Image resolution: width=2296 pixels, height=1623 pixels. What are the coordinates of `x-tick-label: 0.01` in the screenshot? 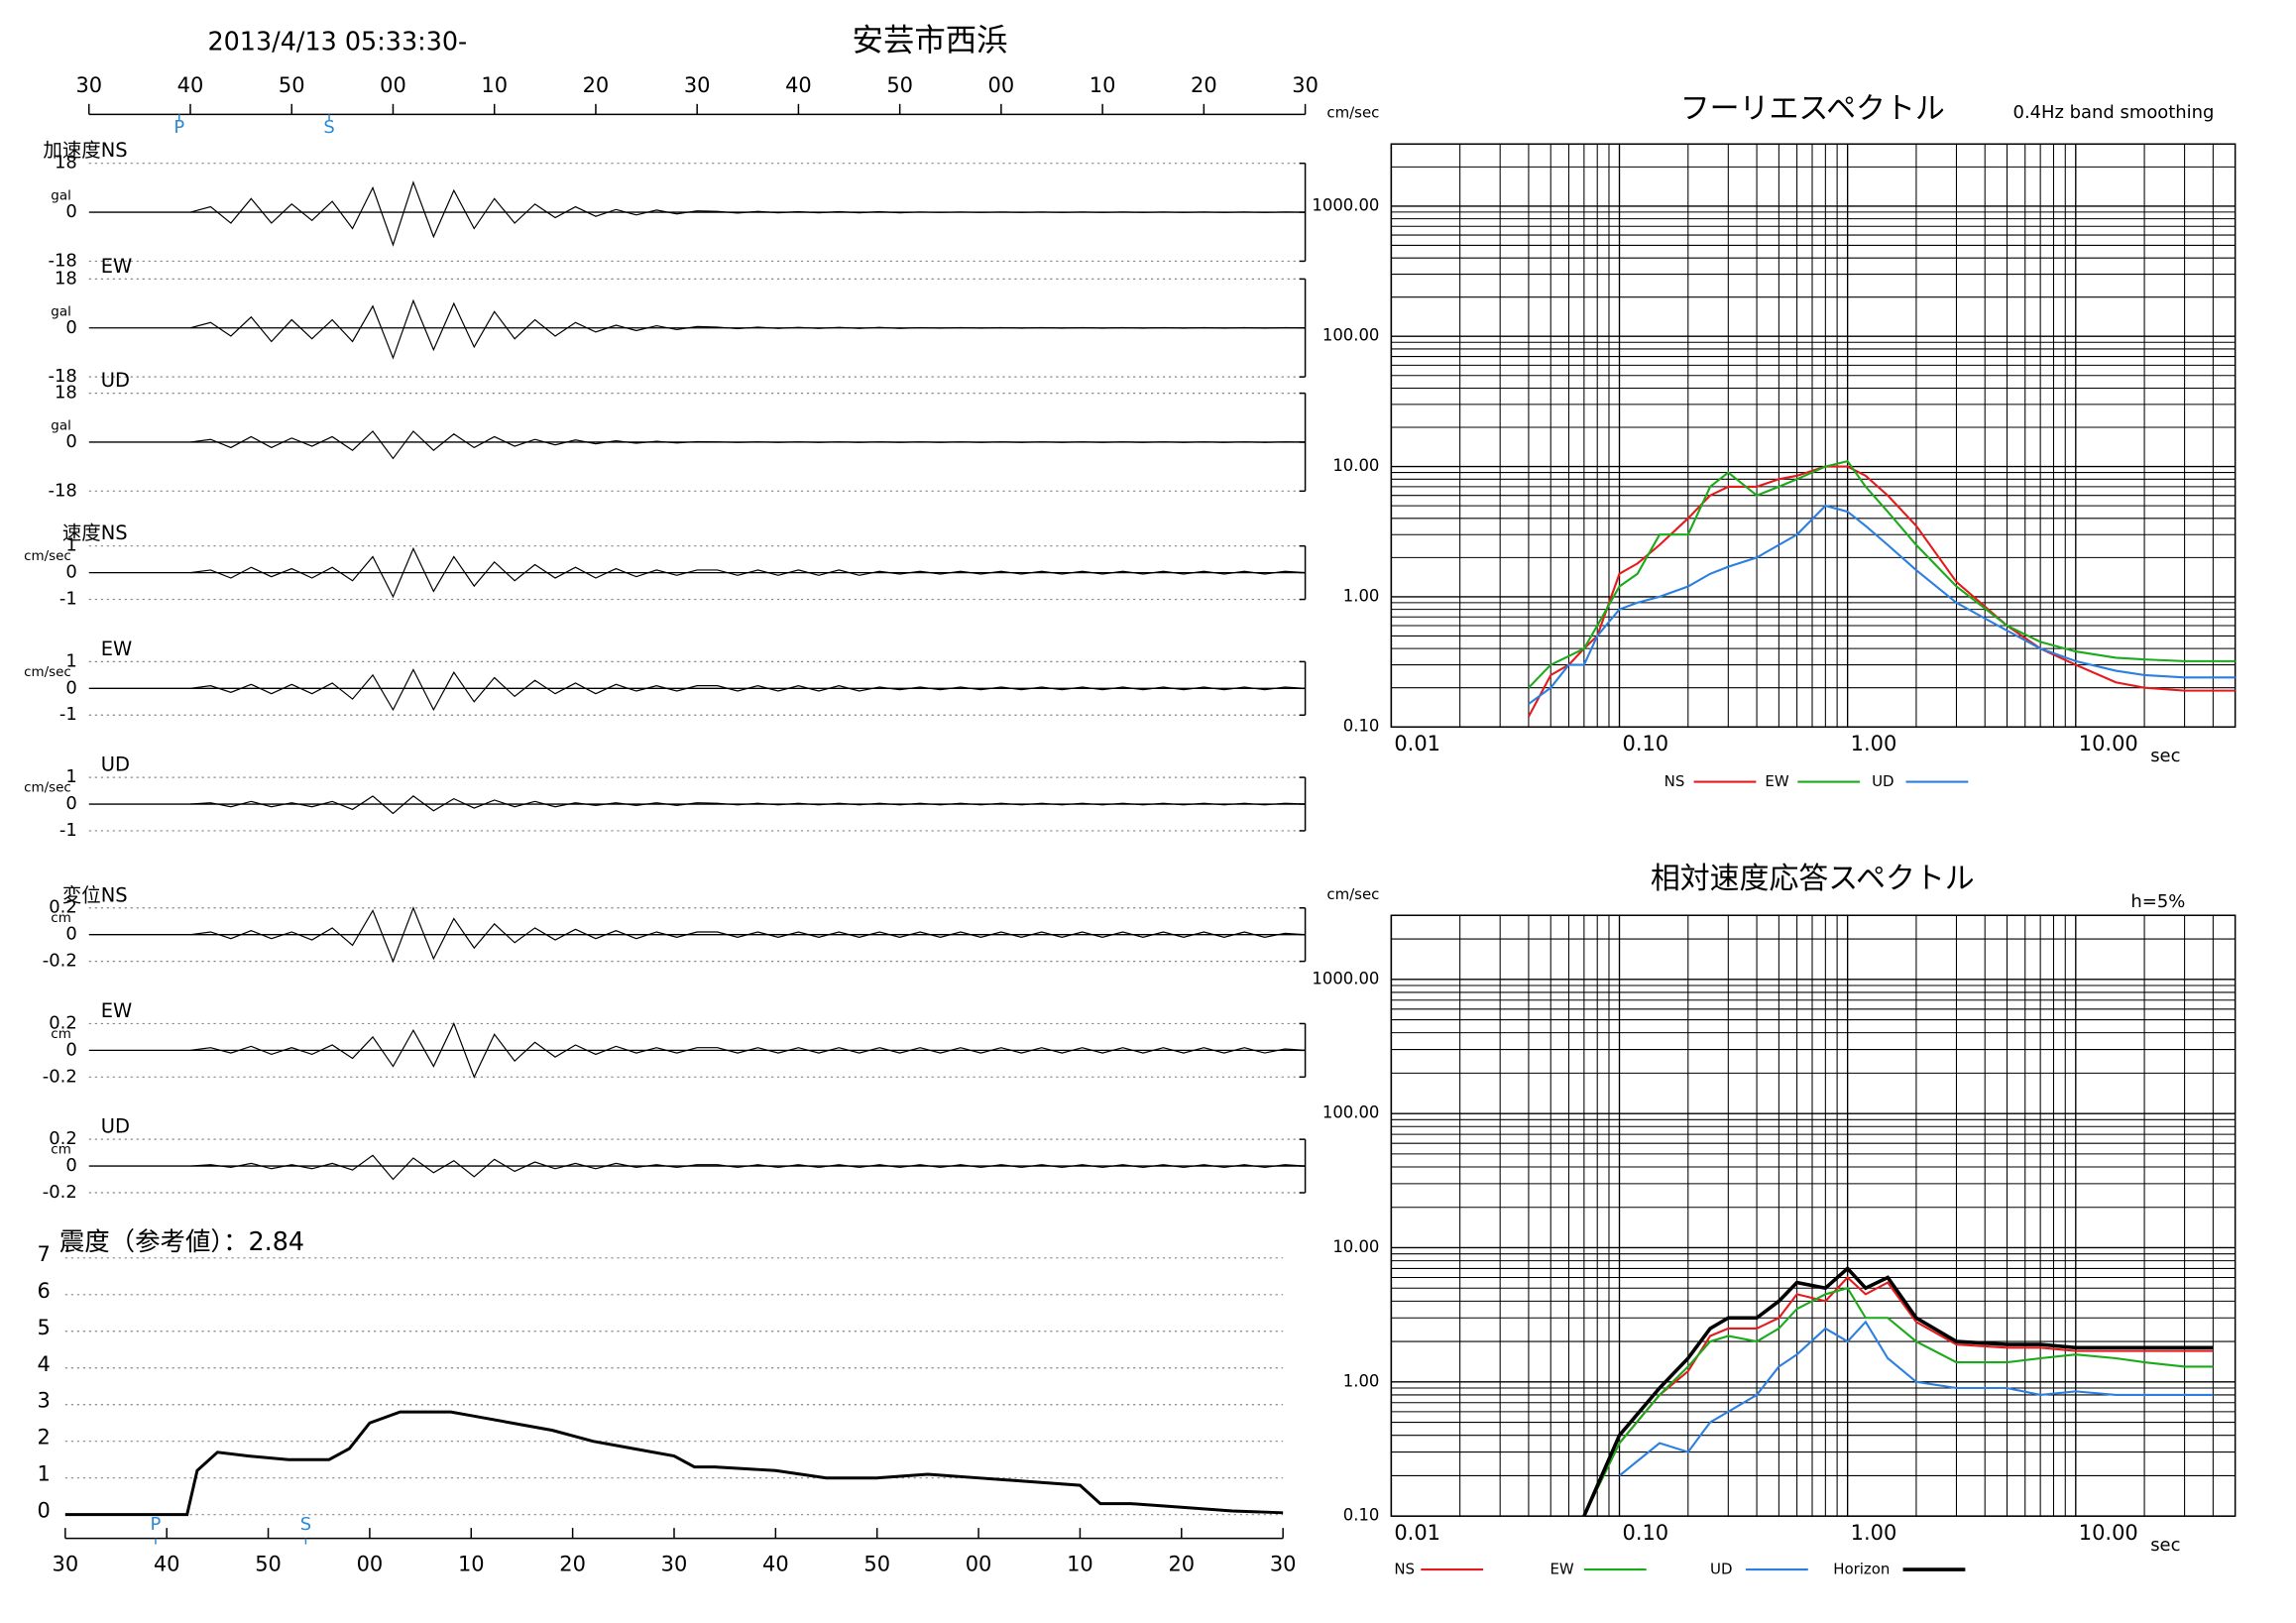 It's located at (1417, 1533).